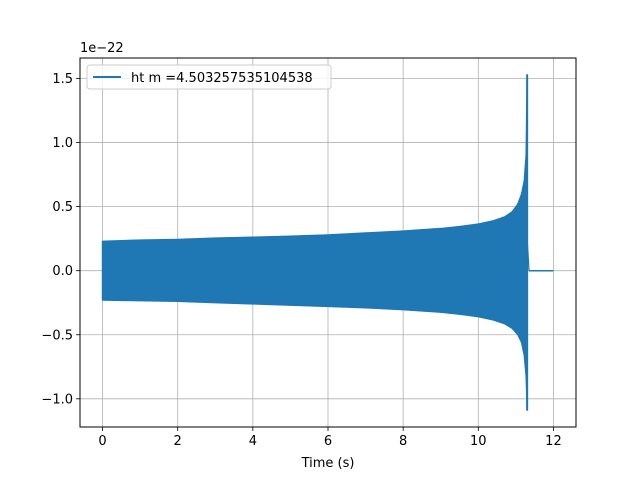  Describe the element at coordinates (62, 271) in the screenshot. I see `y-tick-label: 0.0` at that location.